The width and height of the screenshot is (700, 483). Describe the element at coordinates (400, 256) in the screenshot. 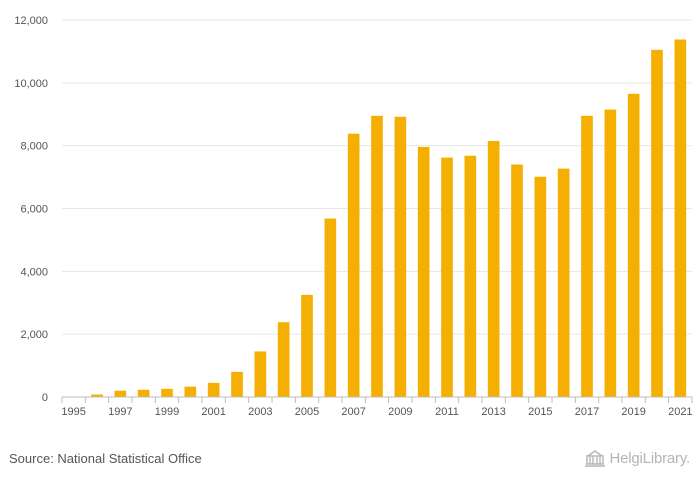

I see `bar-2009` at that location.